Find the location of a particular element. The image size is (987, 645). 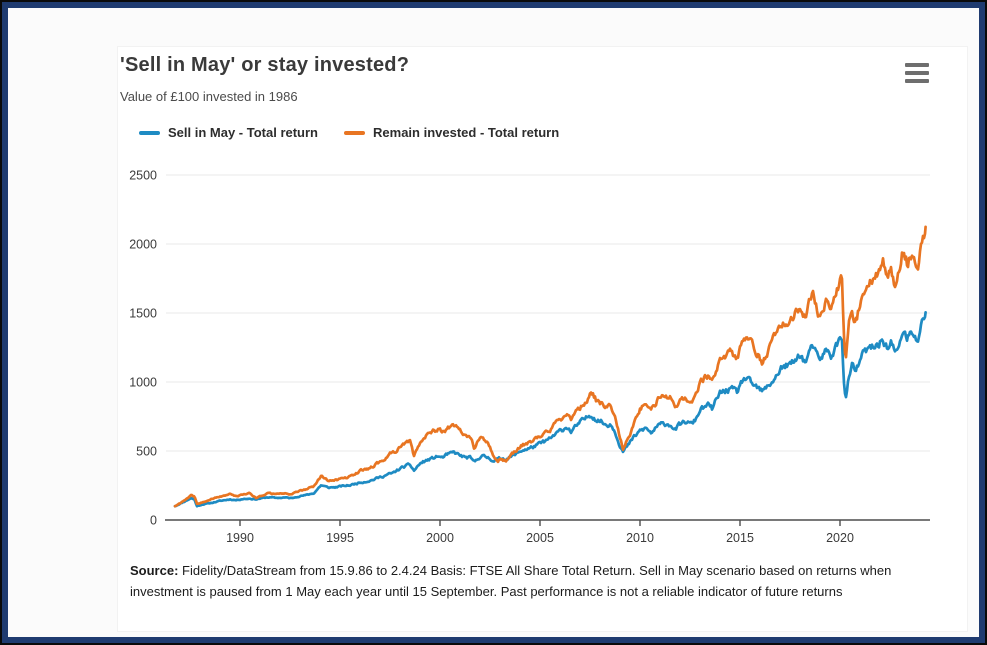

legend-swatch-orange is located at coordinates (355, 132).